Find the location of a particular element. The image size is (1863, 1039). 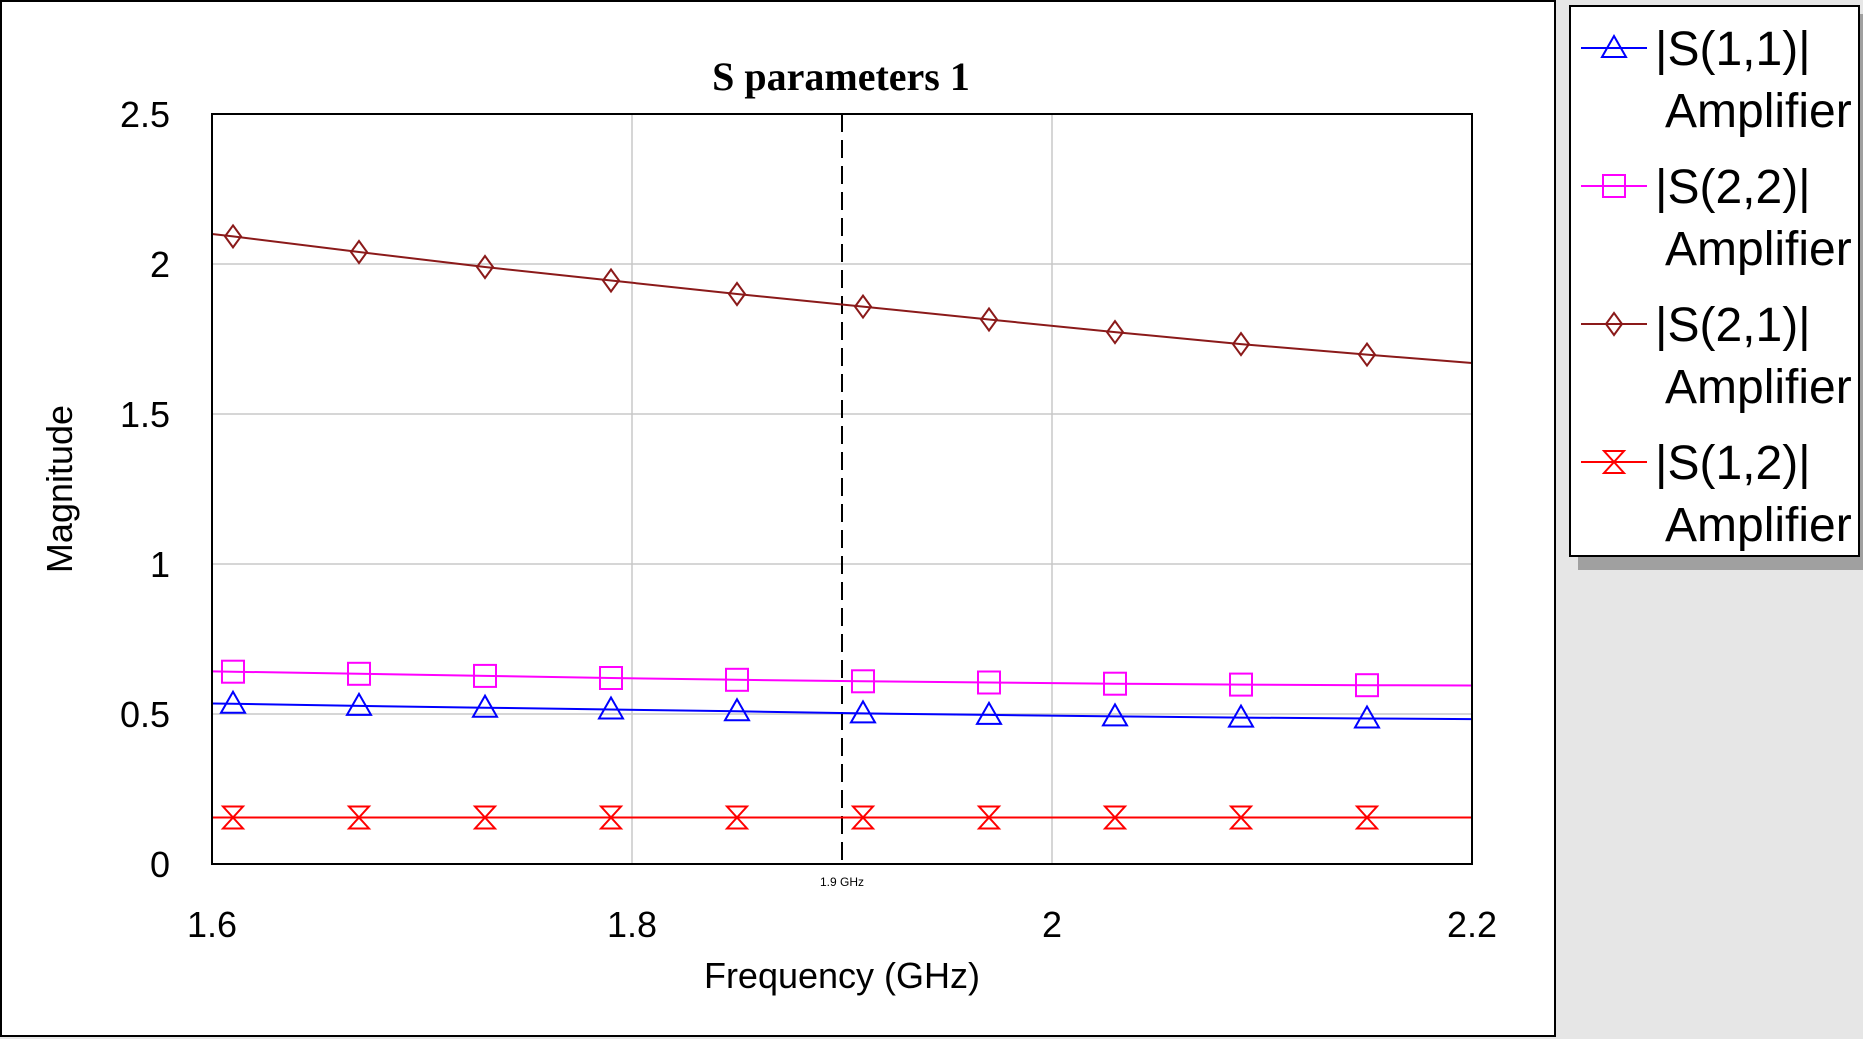

legend-label-s21: |S(2,1)| Amplifier is located at coordinates (1753, 357).